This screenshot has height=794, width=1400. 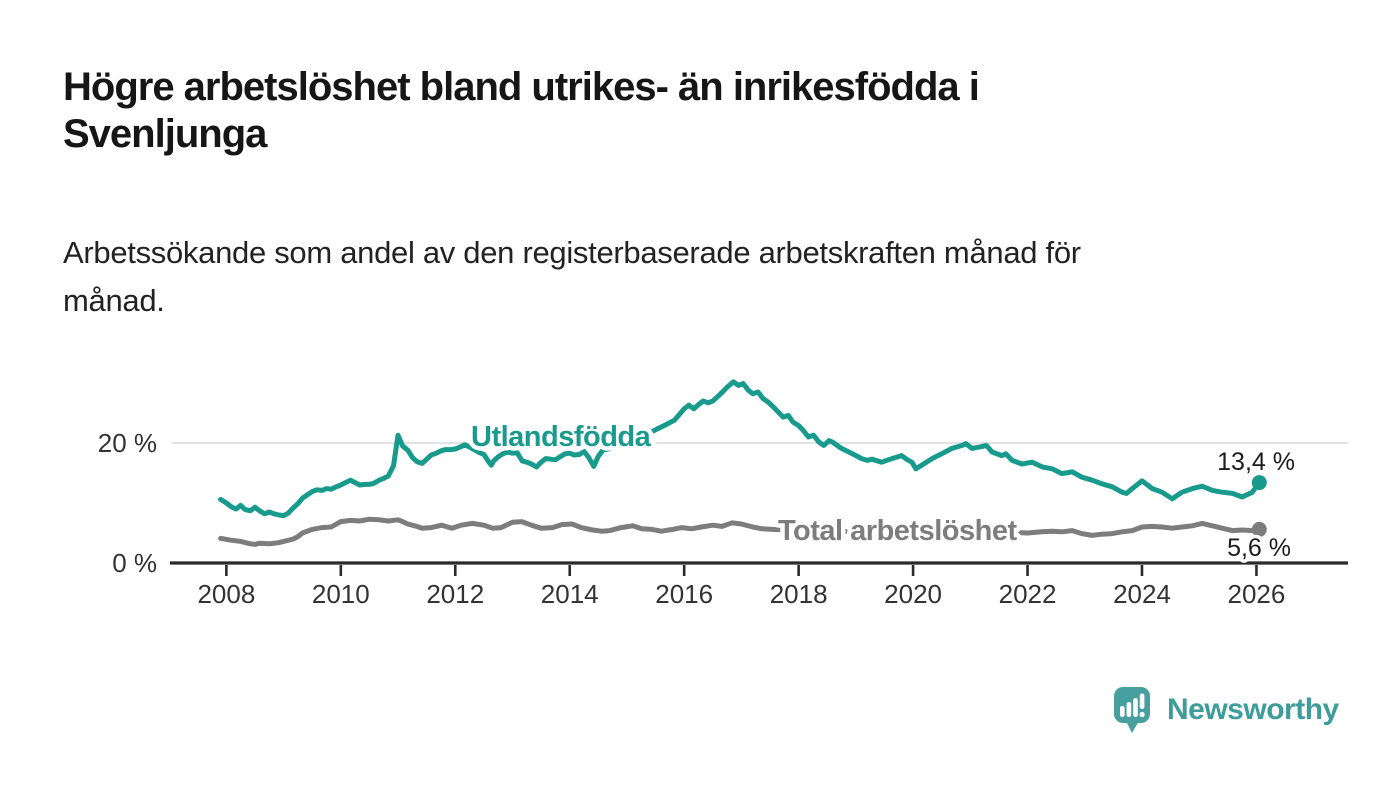 What do you see at coordinates (1256, 462) in the screenshot?
I see `end-value-label-utlandsf-dda: 13,4 %` at bounding box center [1256, 462].